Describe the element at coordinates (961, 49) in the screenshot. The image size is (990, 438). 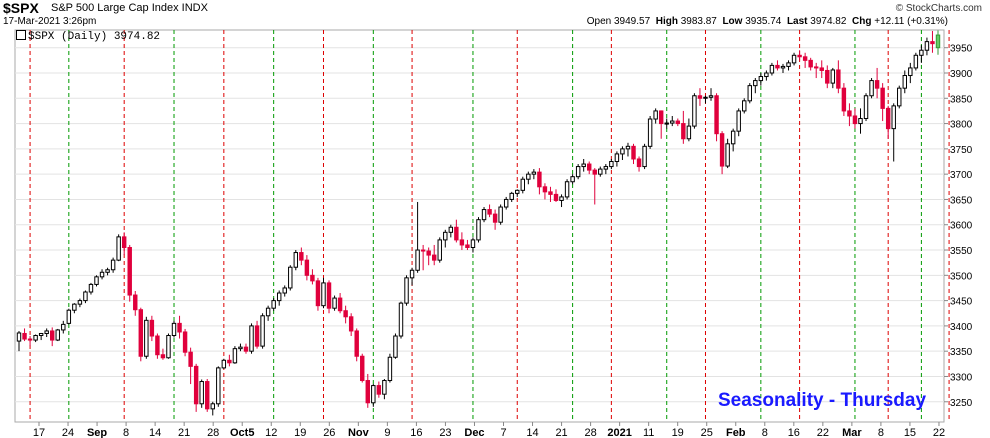
I see `y-tick-label: 3950` at that location.